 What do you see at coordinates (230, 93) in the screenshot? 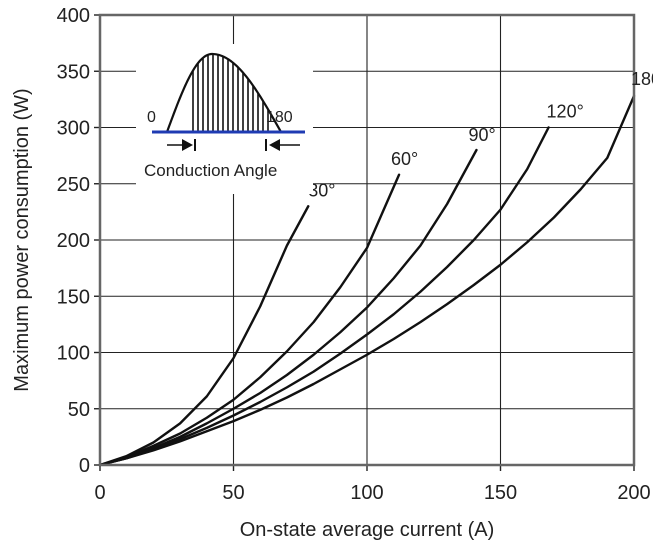
I see `inset-hatch-group` at bounding box center [230, 93].